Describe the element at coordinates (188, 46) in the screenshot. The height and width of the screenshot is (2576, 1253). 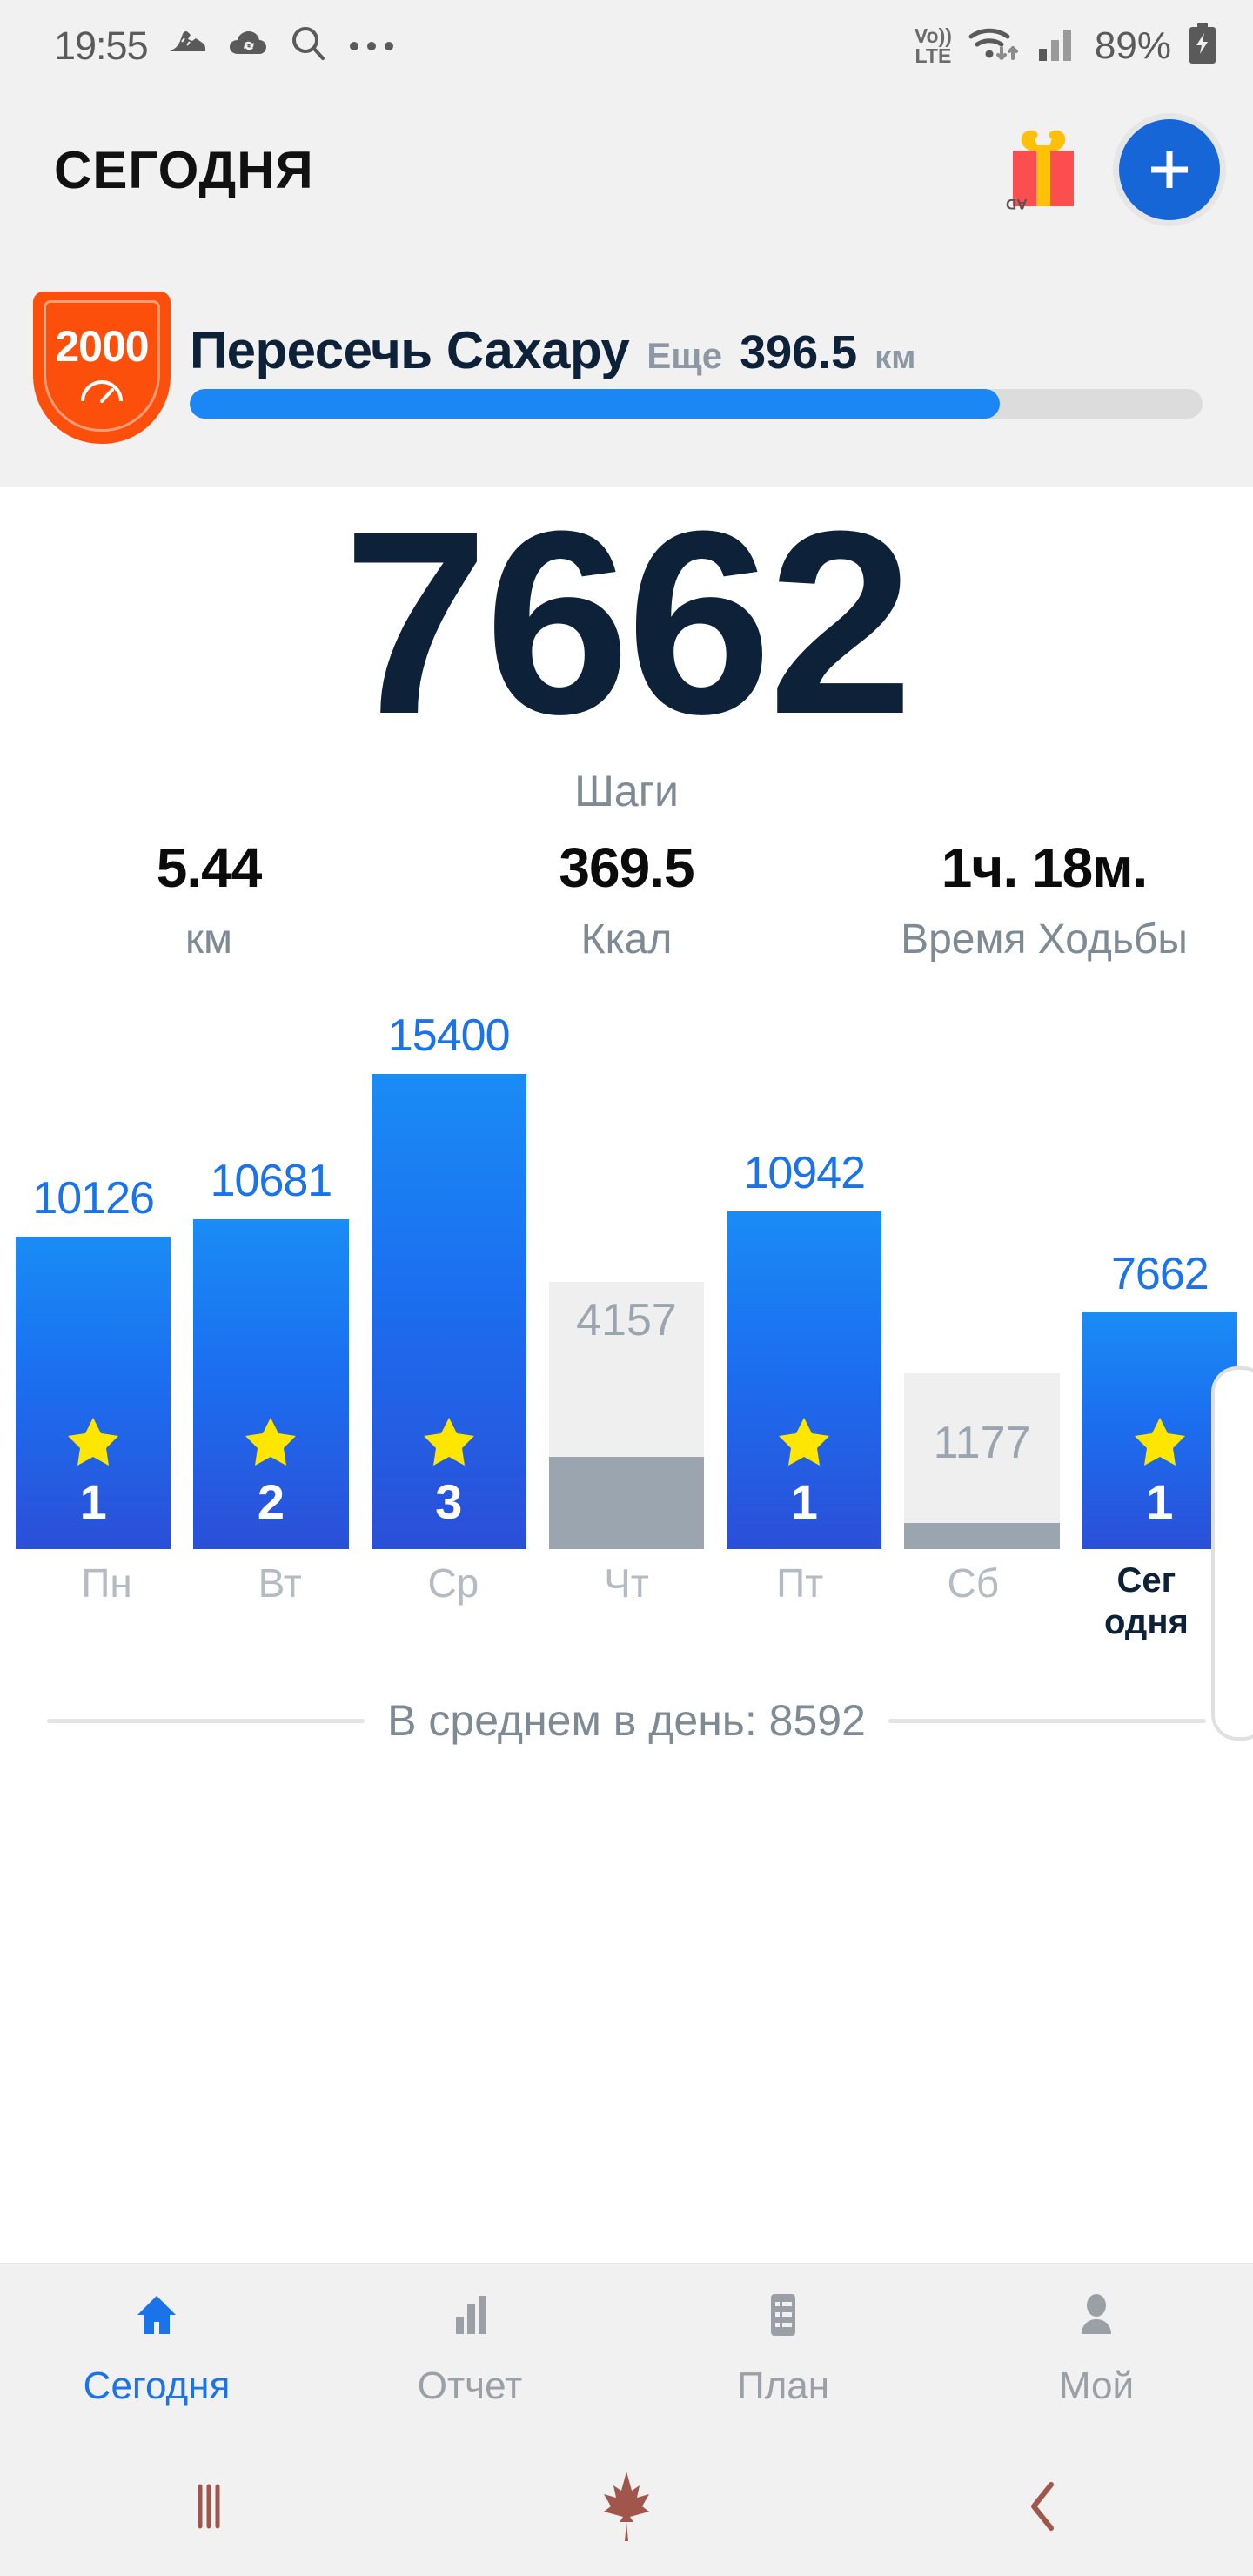
I see `shoe-icon` at that location.